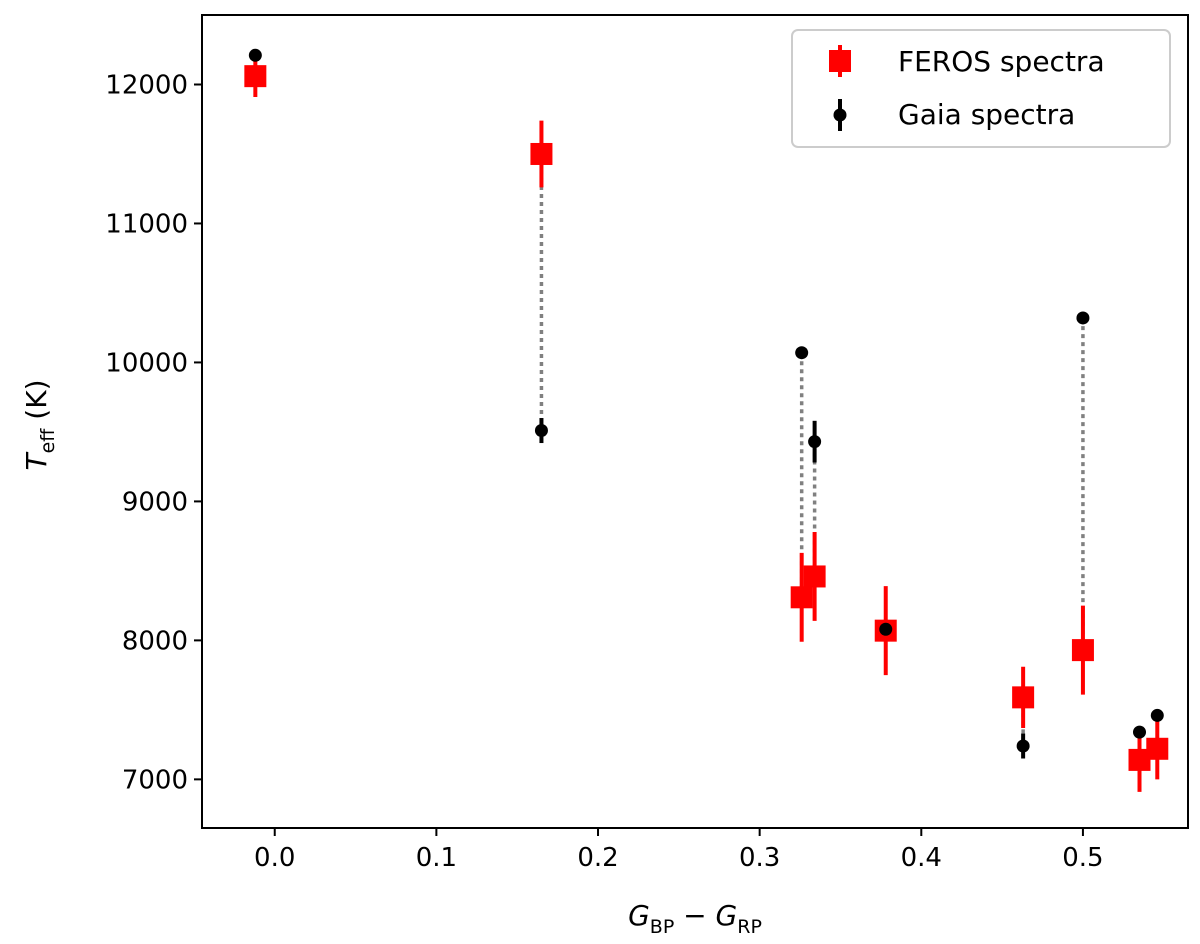 This screenshot has width=1200, height=944. What do you see at coordinates (679, 850) in the screenshot?
I see `x-axis-ticks: 0.0 0.1 0.2 0.3 0.4 0.5` at bounding box center [679, 850].